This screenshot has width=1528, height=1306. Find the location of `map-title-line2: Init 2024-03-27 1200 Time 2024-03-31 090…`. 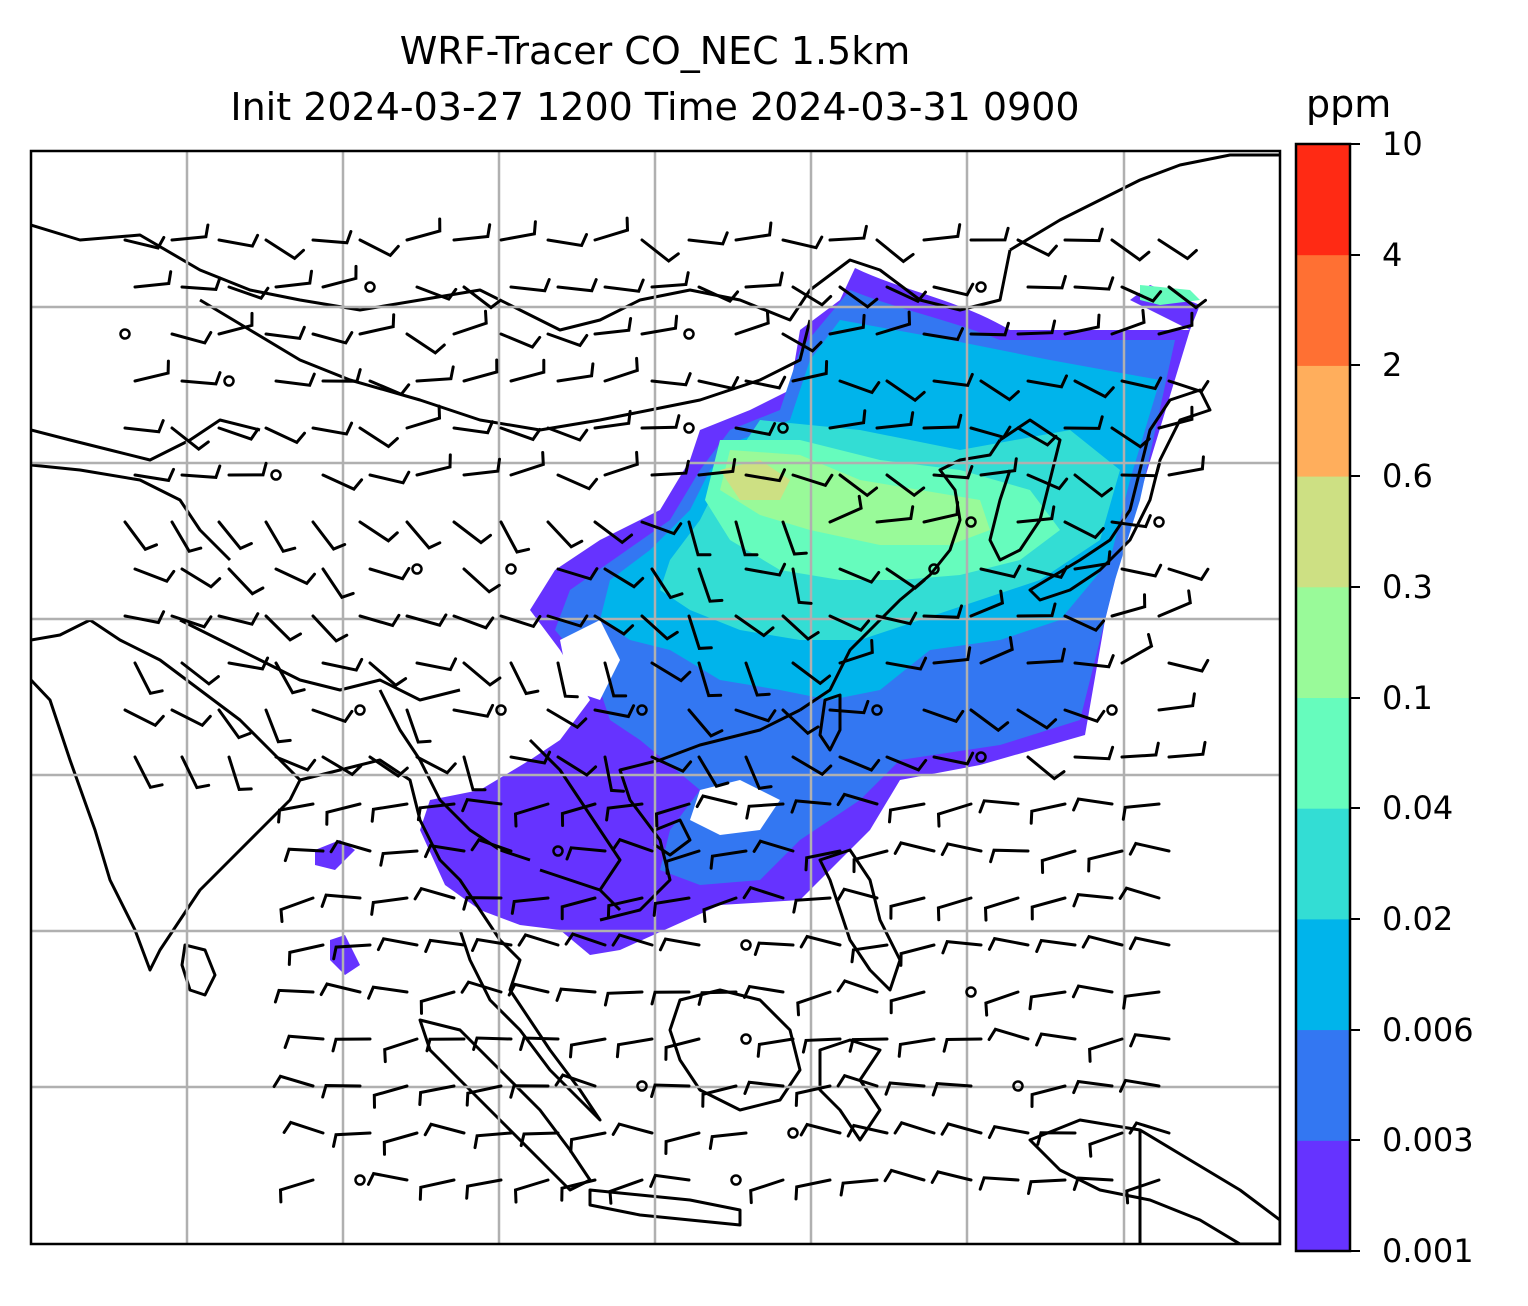

map-title-line2: Init 2024-03-27 1200 Time 2024-03-31 090… is located at coordinates (655, 107).